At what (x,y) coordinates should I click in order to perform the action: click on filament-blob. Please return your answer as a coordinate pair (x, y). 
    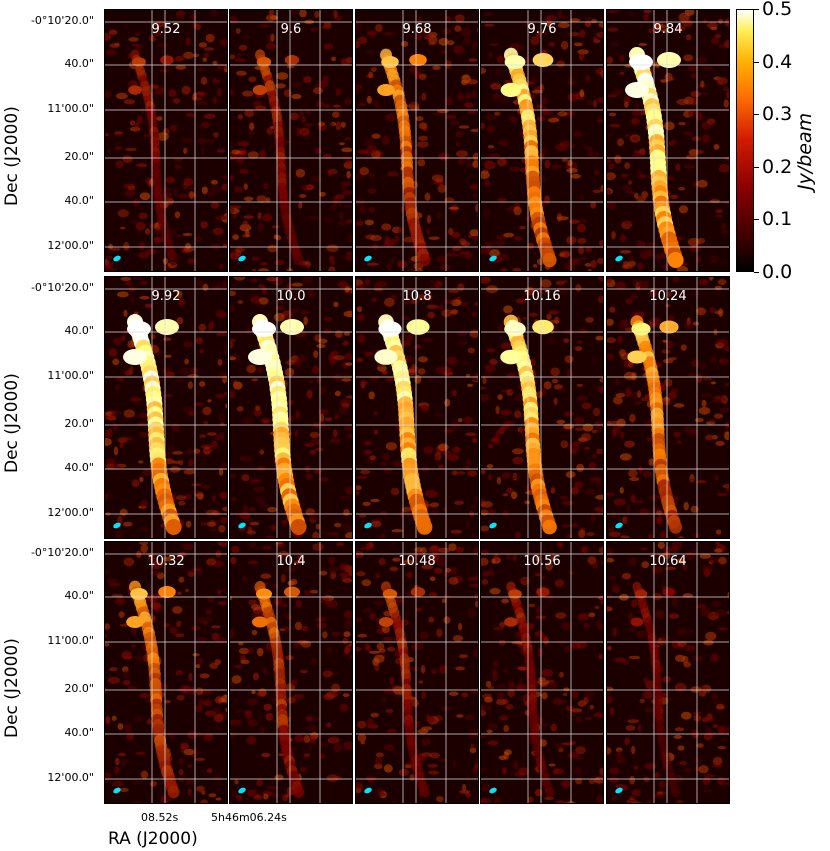
    Looking at the image, I should click on (173, 527).